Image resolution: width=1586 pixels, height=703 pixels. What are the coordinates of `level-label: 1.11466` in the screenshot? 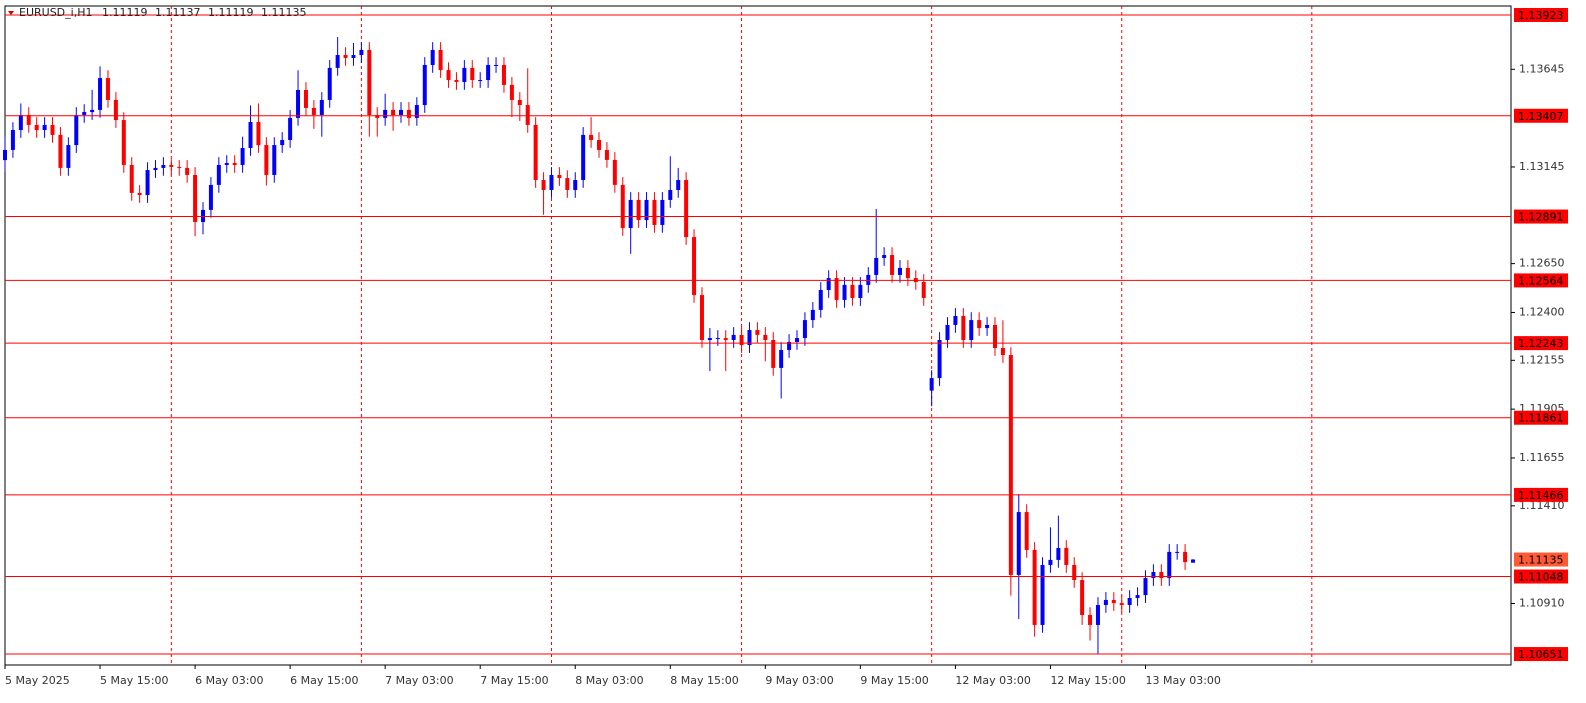 It's located at (1541, 495).